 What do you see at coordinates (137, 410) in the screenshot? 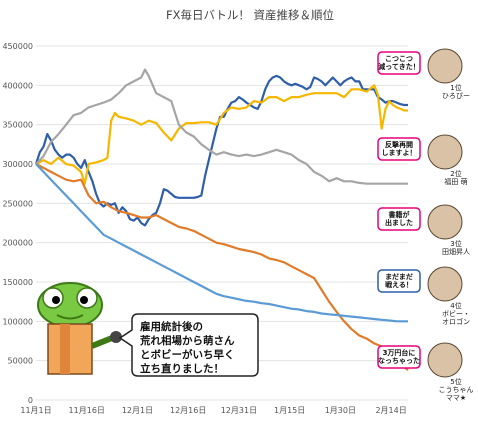
I see `x-tick-label: 12月1日` at bounding box center [137, 410].